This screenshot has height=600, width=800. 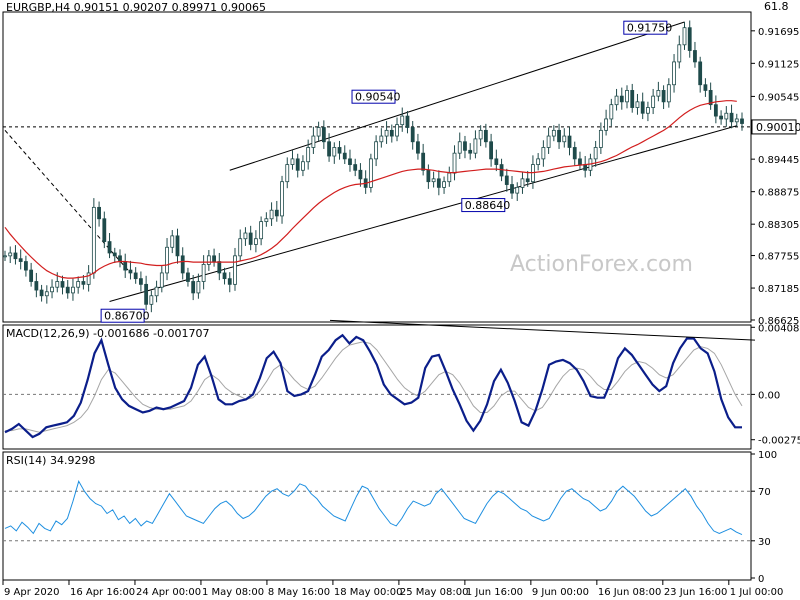 I want to click on signal-line, so click(x=374, y=387).